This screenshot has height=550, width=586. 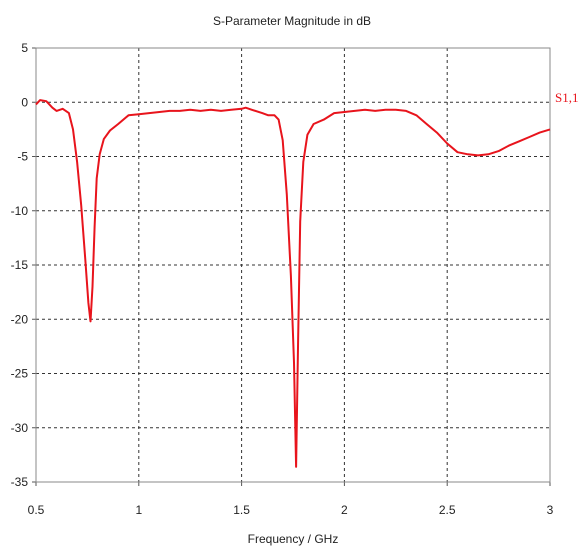 What do you see at coordinates (293, 539) in the screenshot?
I see `x-axis-title: Frequency / GHz` at bounding box center [293, 539].